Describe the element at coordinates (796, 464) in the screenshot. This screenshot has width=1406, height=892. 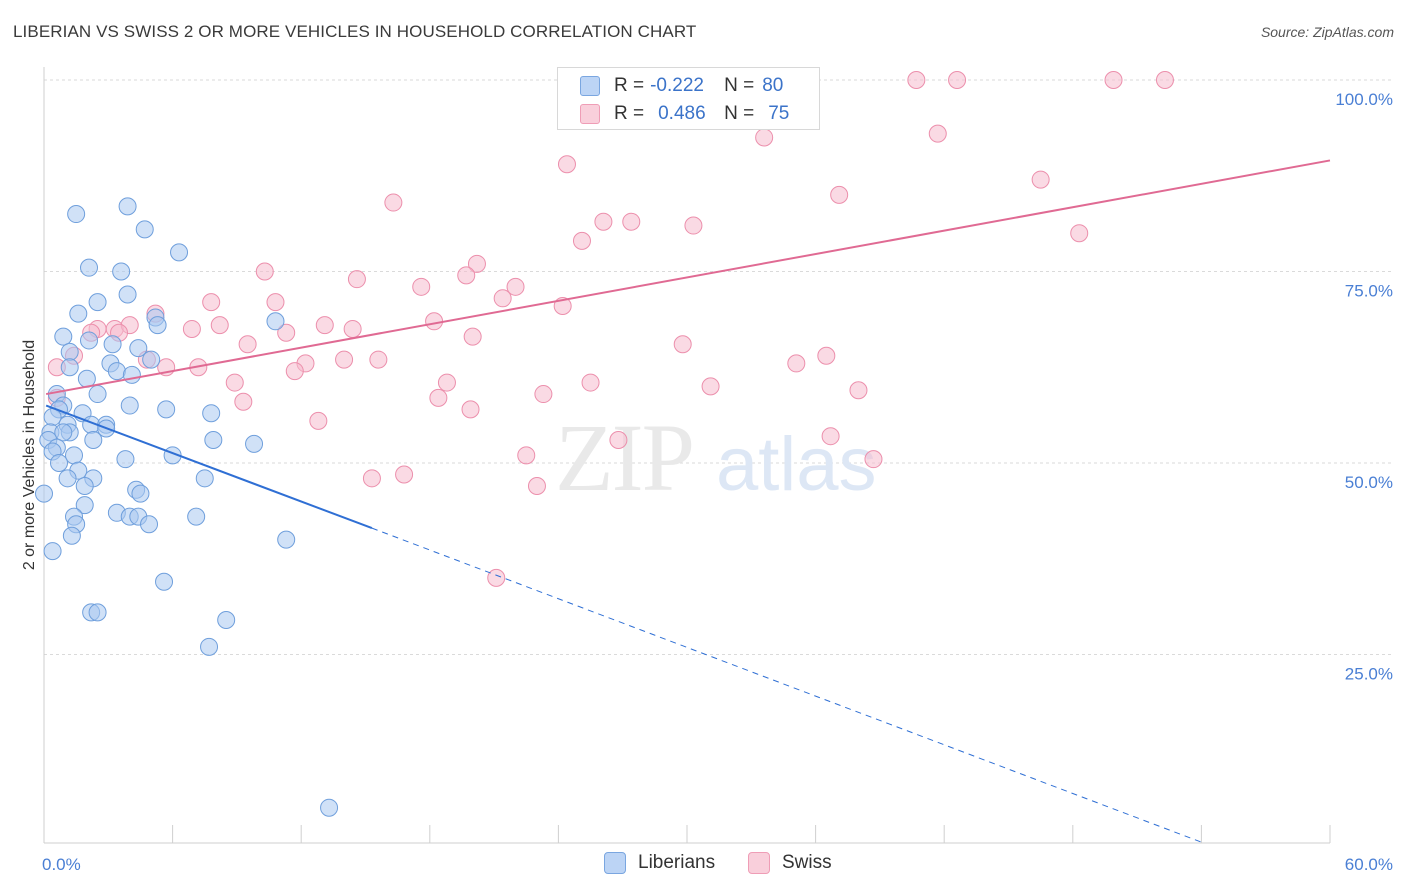
I see `watermark-atlas: atlas` at that location.